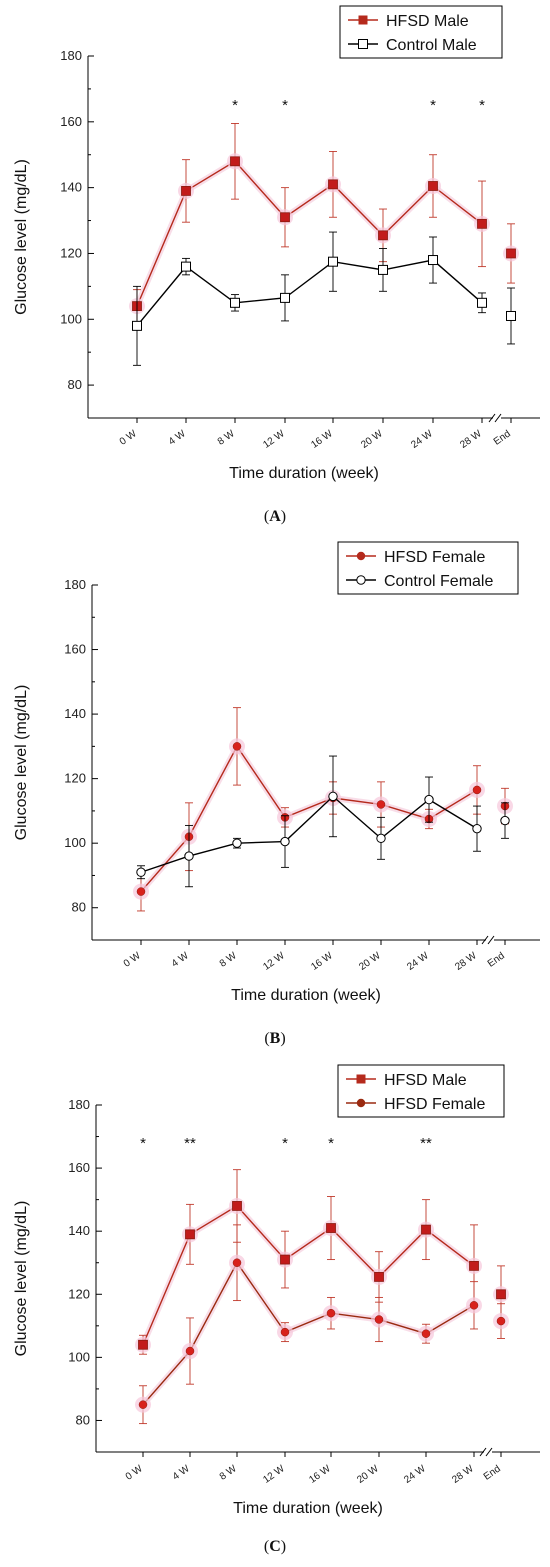  What do you see at coordinates (275, 1038) in the screenshot?
I see `panel-label-b: (B)` at bounding box center [275, 1038].